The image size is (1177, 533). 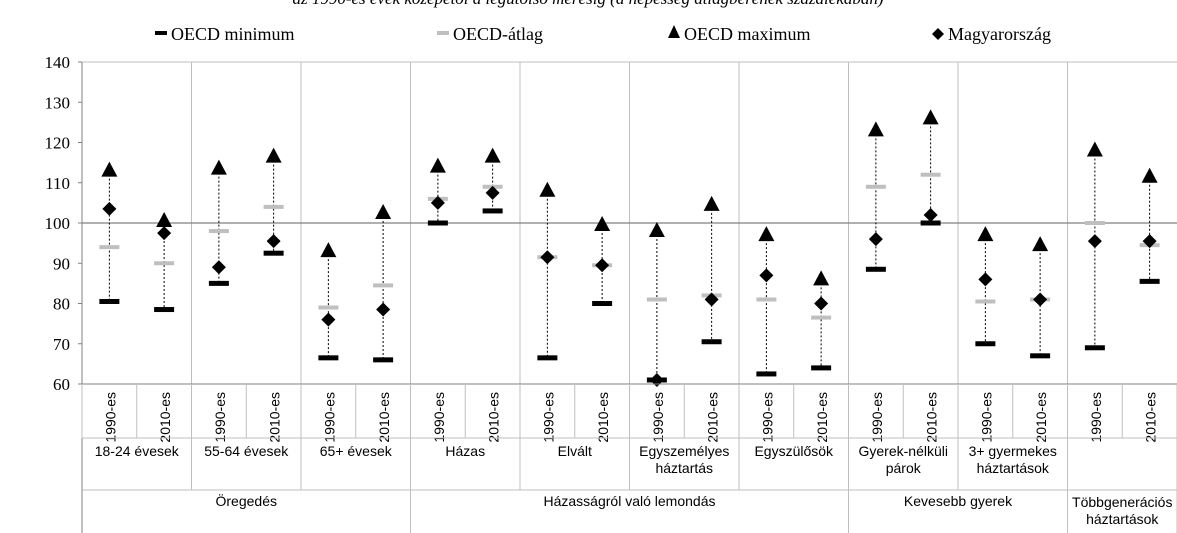 I want to click on x-group-label: Házas, so click(x=465, y=451).